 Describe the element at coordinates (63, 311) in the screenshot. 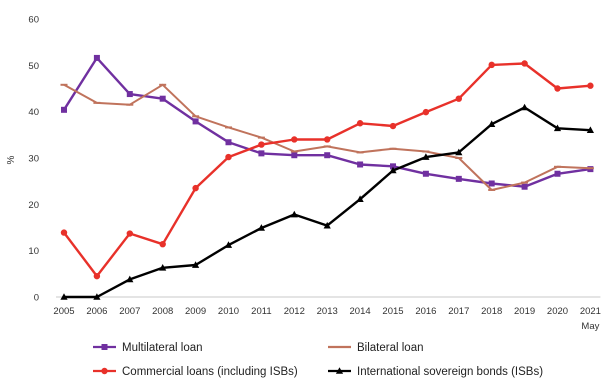

I see `x-tick-label: 2005` at that location.